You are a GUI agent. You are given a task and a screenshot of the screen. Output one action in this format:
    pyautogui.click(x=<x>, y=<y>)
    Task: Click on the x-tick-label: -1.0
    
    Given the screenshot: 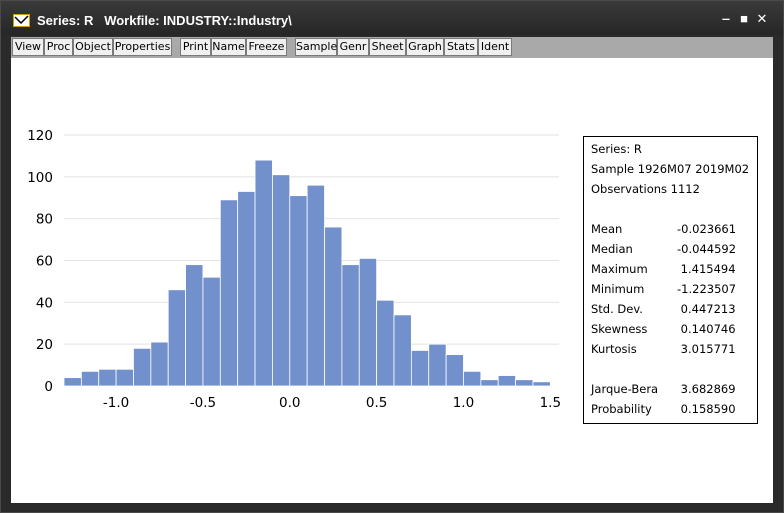 What is the action you would take?
    pyautogui.click(x=116, y=403)
    